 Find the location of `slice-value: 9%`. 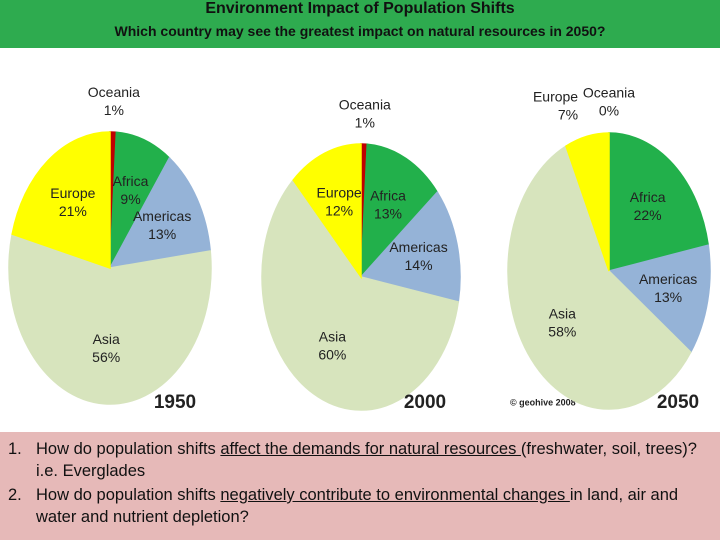

slice-value: 9% is located at coordinates (130, 199).